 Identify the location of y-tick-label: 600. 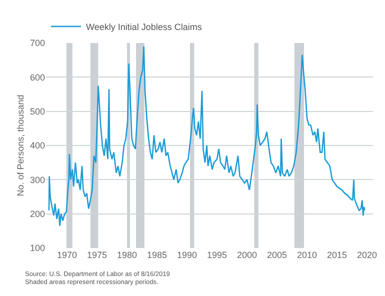
(37, 77).